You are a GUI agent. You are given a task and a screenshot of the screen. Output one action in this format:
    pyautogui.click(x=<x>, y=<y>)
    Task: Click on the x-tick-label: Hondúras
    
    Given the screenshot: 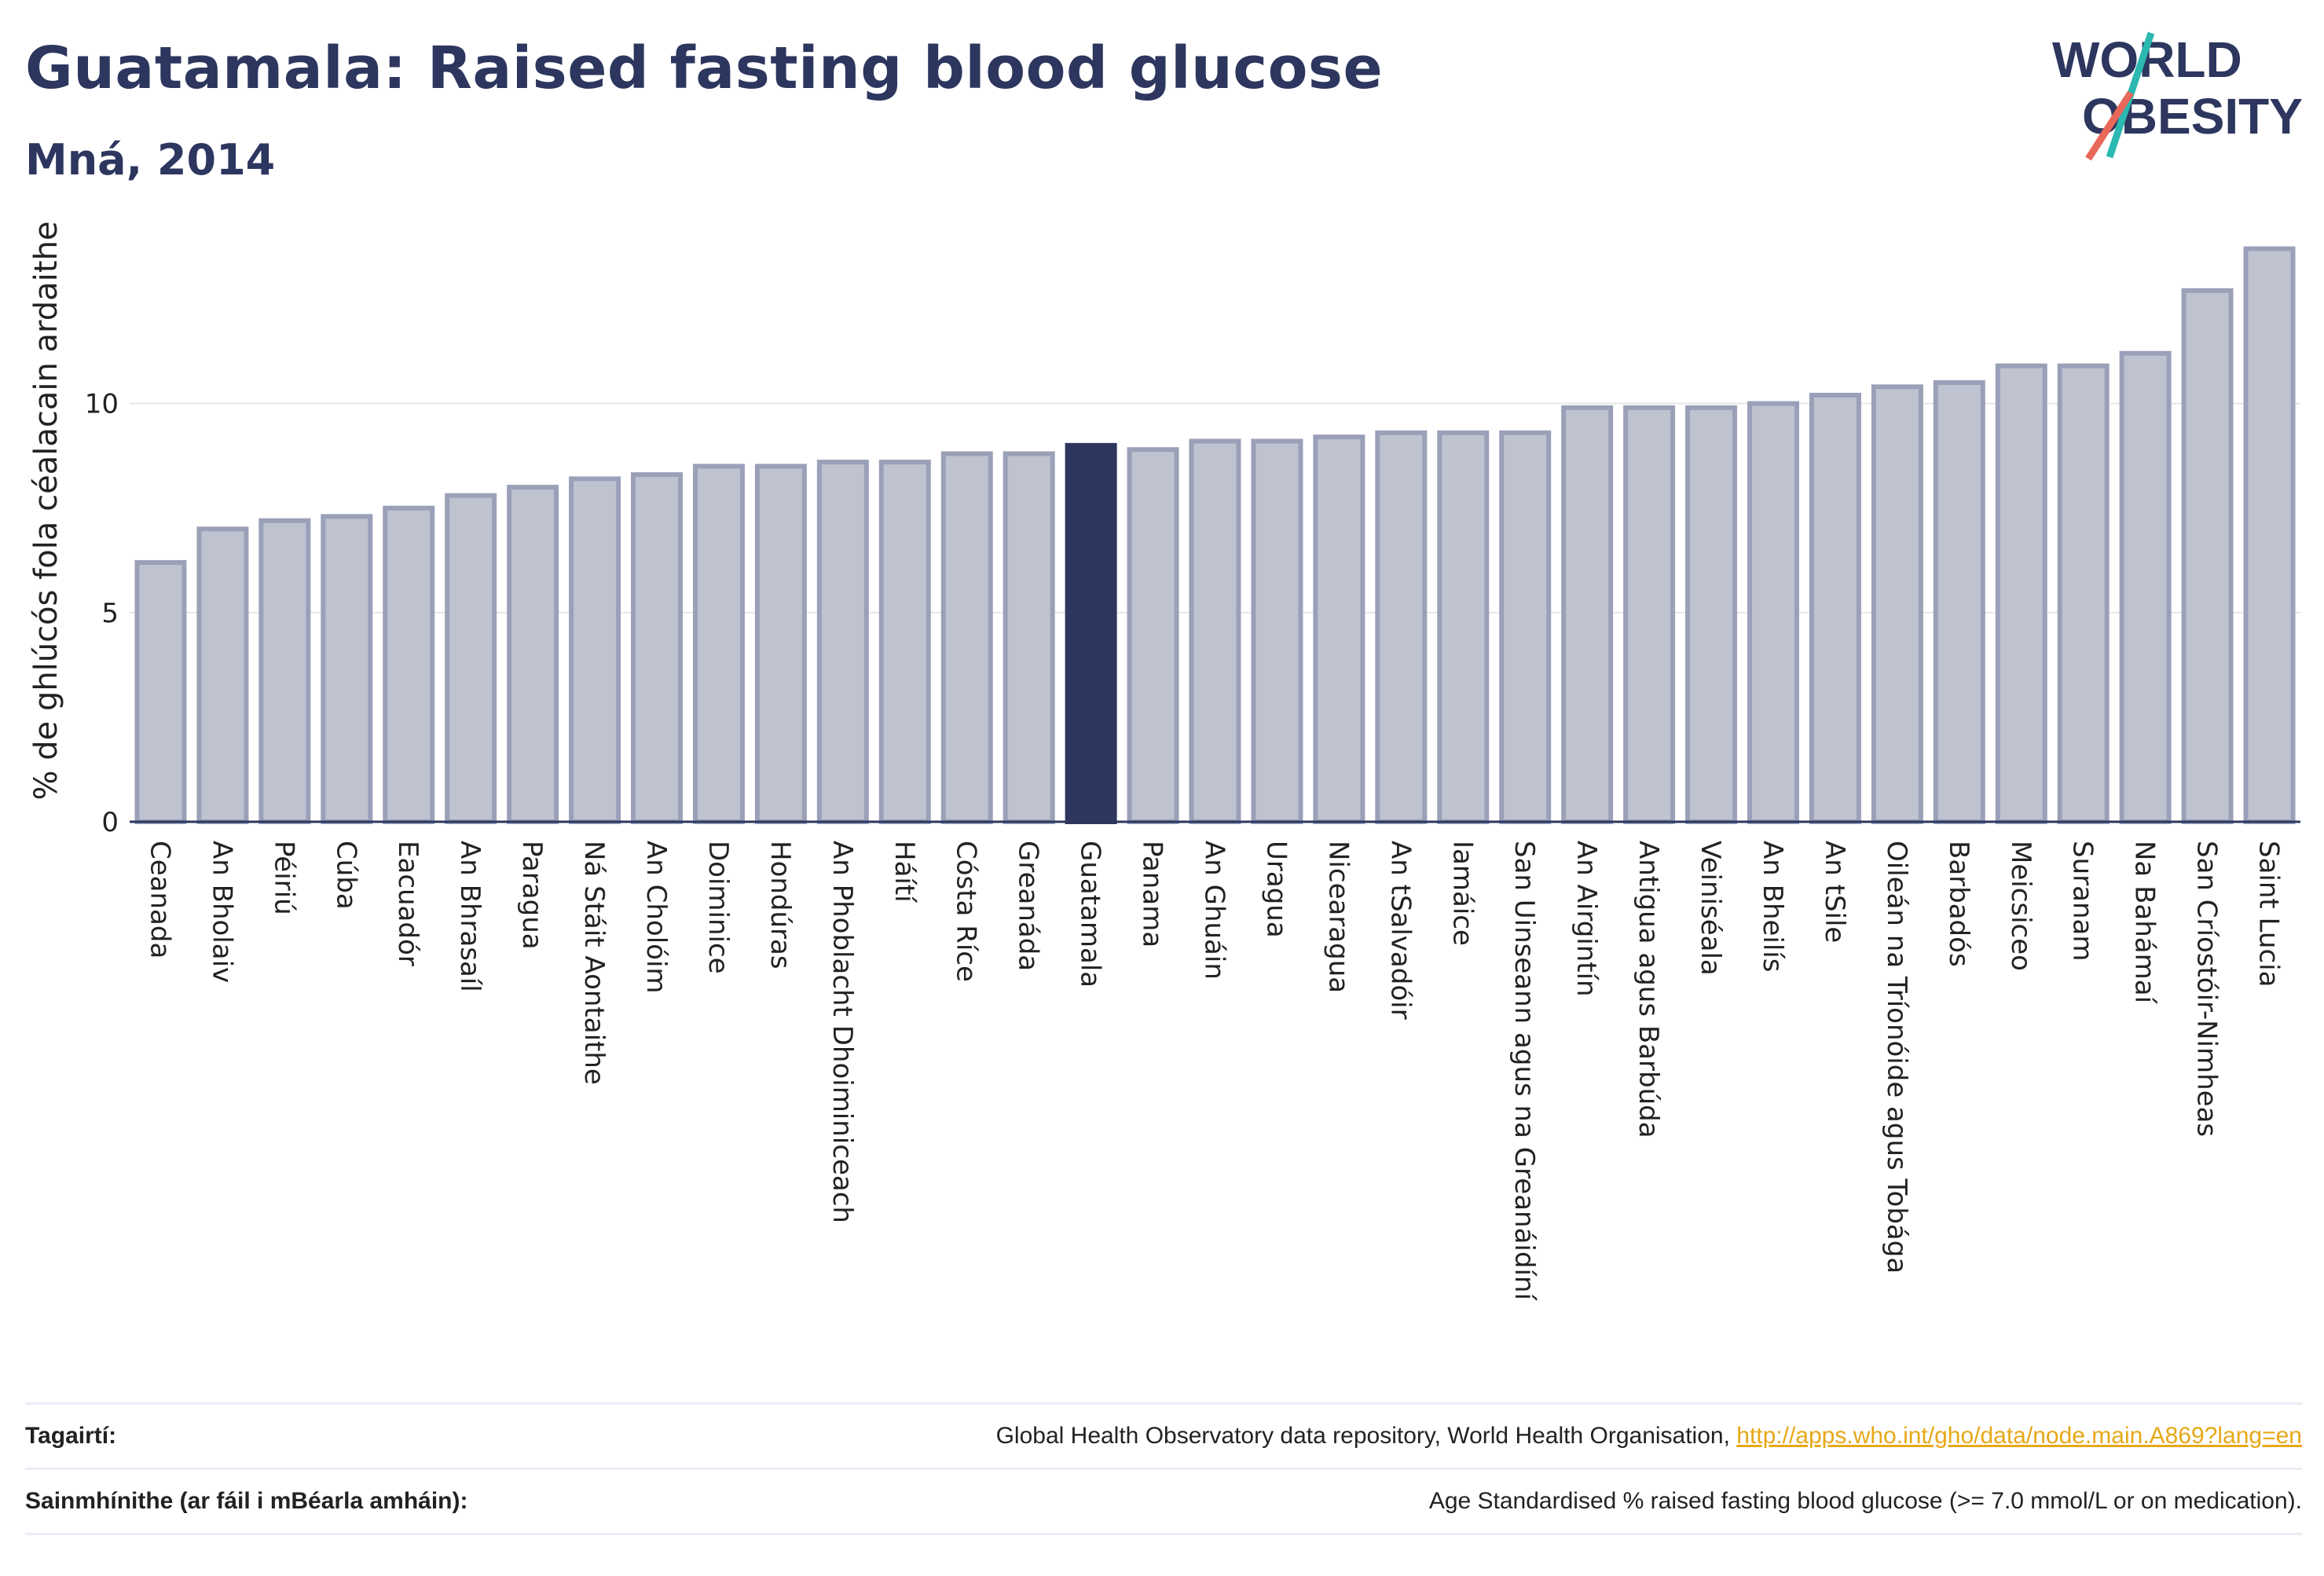 What is the action you would take?
    pyautogui.click(x=780, y=905)
    